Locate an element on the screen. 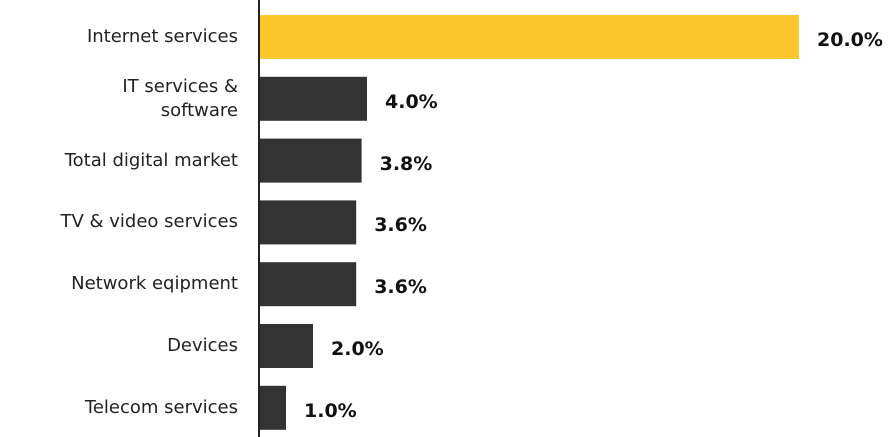  value-label: 3.8% is located at coordinates (406, 163).